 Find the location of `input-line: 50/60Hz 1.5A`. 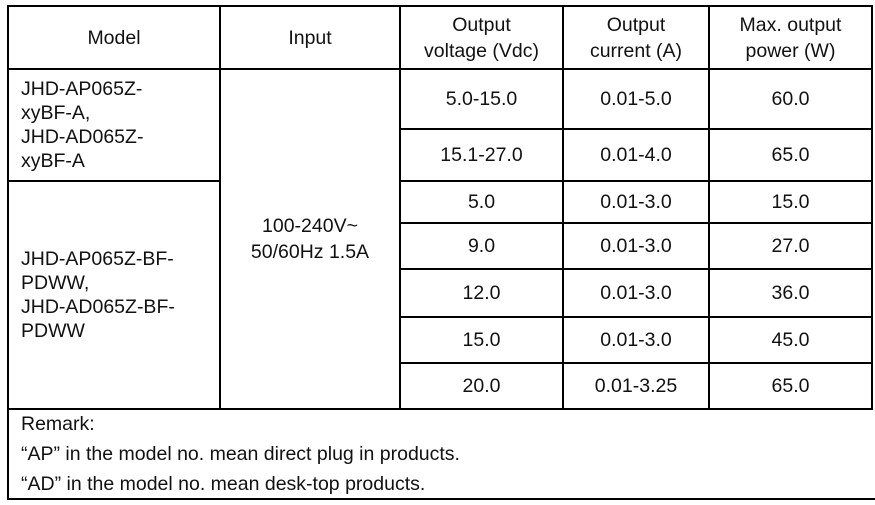

input-line: 50/60Hz 1.5A is located at coordinates (310, 252).